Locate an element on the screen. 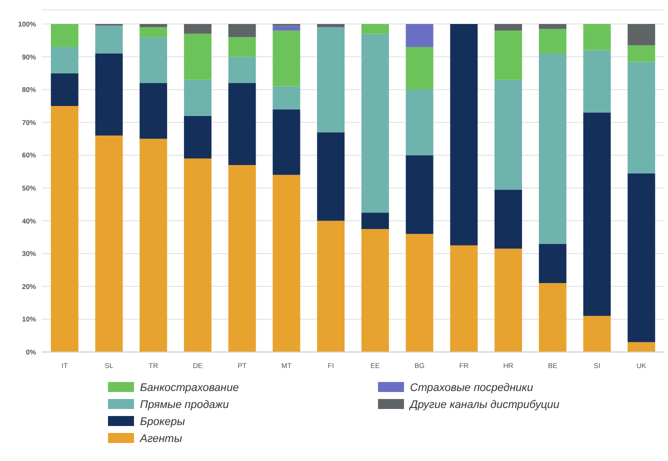 This screenshot has height=461, width=668. legend-label: Агенты is located at coordinates (160, 439).